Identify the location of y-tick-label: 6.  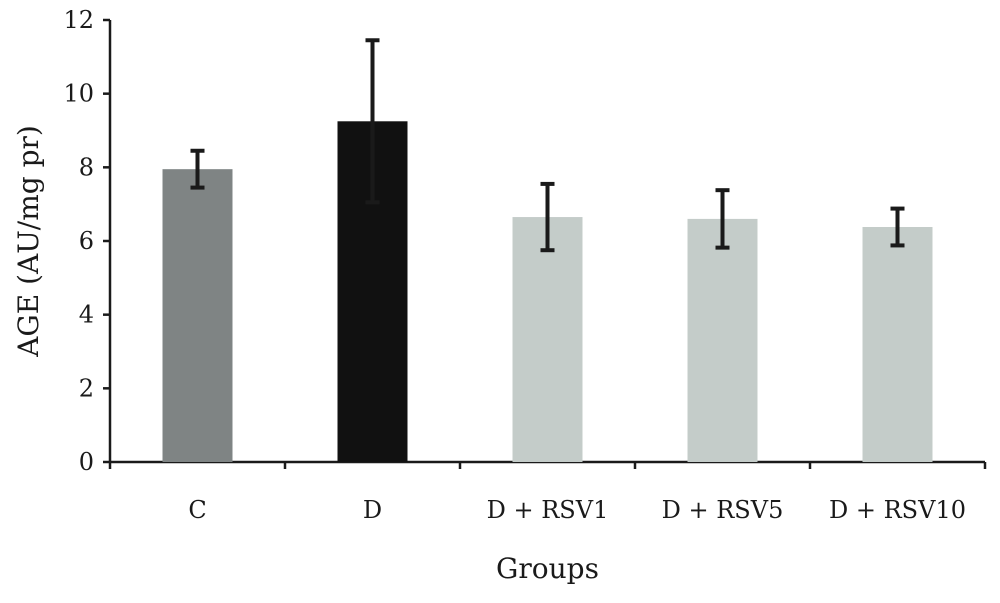
(86, 241).